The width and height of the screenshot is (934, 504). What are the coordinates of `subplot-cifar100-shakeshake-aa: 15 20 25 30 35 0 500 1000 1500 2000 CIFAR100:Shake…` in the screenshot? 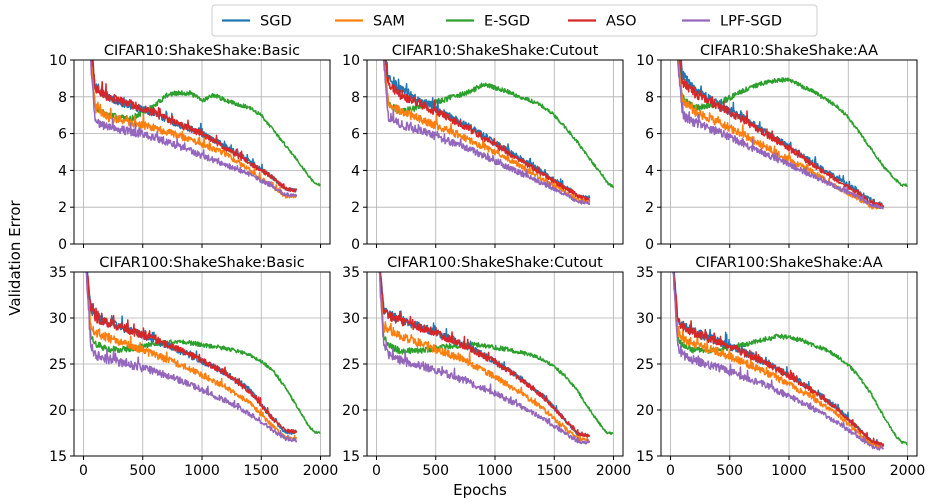 It's located at (781, 367).